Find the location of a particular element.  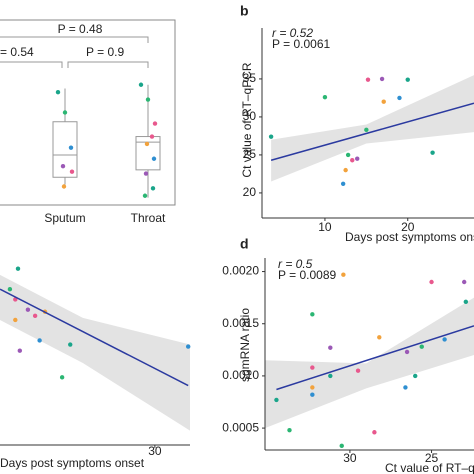

y-tick-label: 0.0010 is located at coordinates (240, 375).